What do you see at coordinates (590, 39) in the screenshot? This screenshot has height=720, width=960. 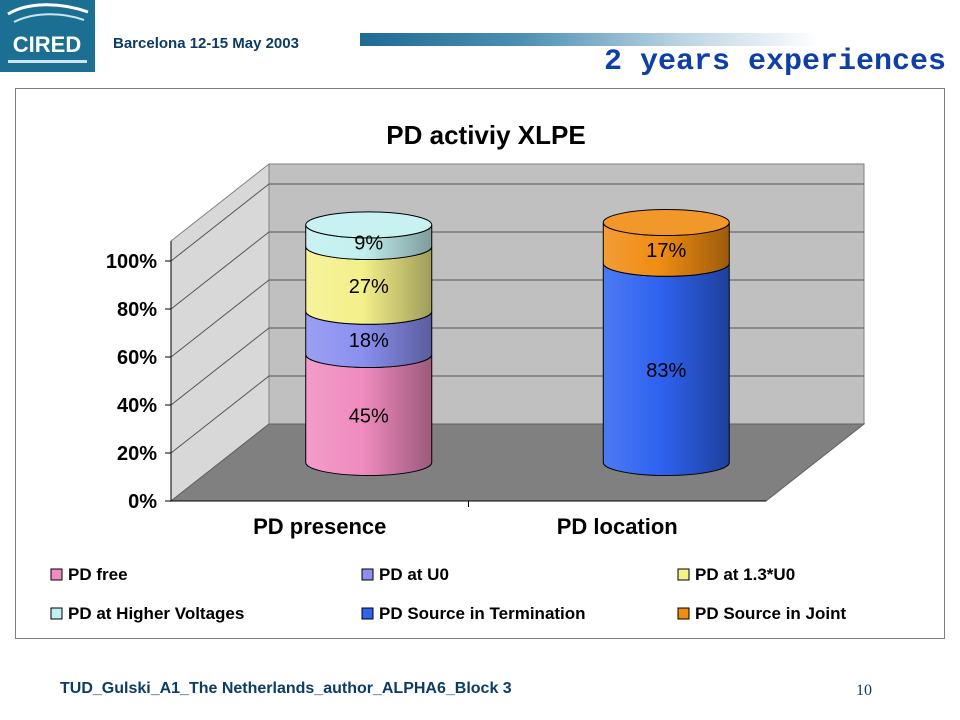 I see `header-gradient-bar` at bounding box center [590, 39].